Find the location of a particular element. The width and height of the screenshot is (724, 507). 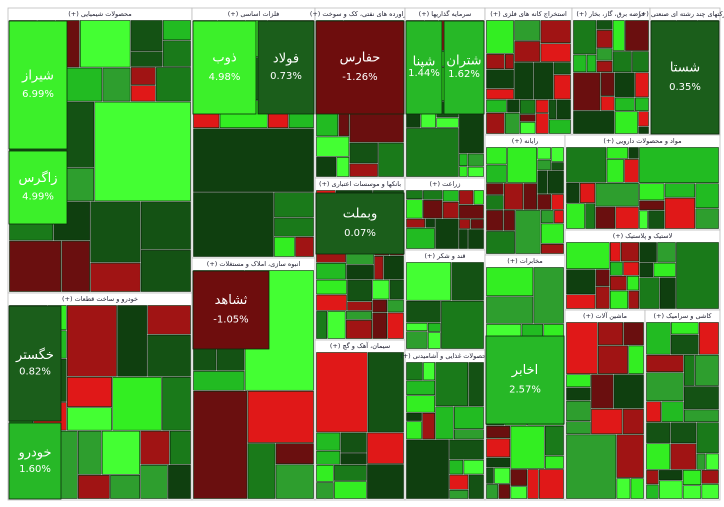

sector-title: شرکتهای چند رشته ای صنعتی (+) is located at coordinates (681, 14).